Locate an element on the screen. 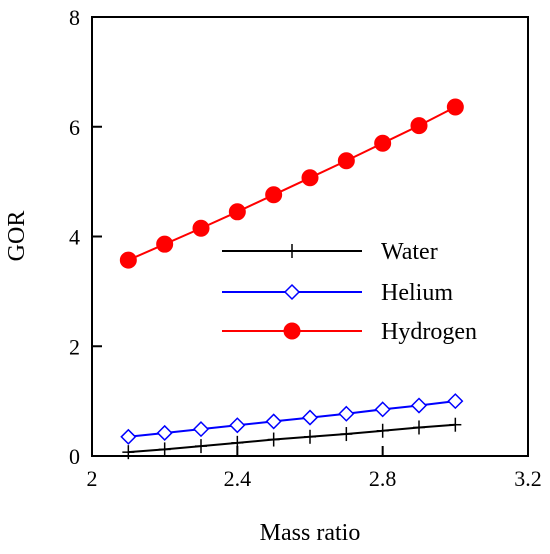 This screenshot has width=550, height=554. y-axis-title: GOR is located at coordinates (17, 236).